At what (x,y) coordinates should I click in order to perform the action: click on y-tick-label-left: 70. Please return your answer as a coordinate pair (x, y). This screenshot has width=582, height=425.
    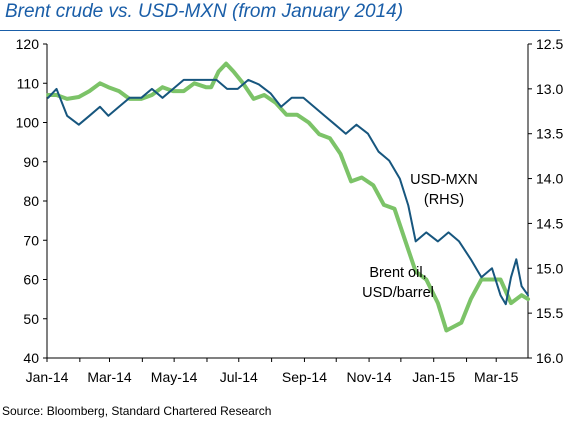
    Looking at the image, I should click on (31, 240).